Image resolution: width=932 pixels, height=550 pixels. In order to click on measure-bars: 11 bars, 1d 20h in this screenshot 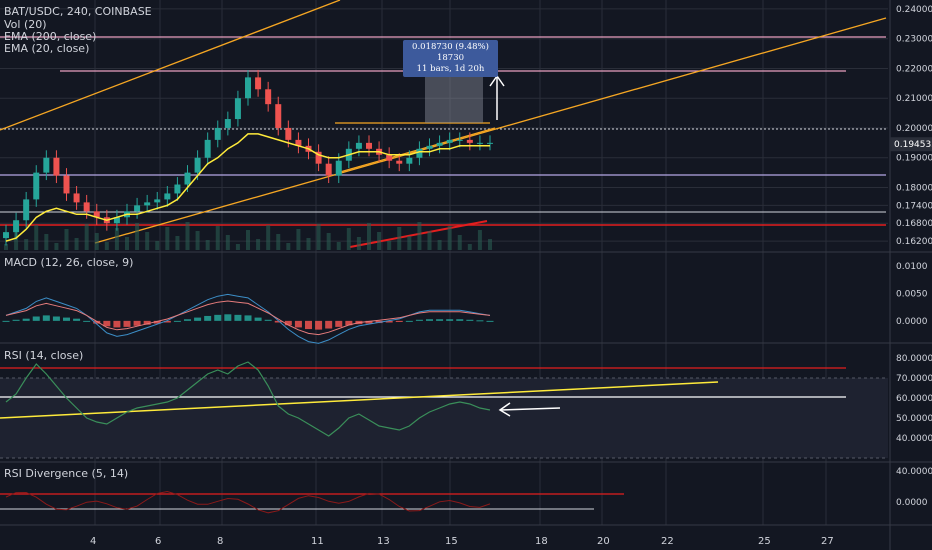, I will do `click(450, 69)`.